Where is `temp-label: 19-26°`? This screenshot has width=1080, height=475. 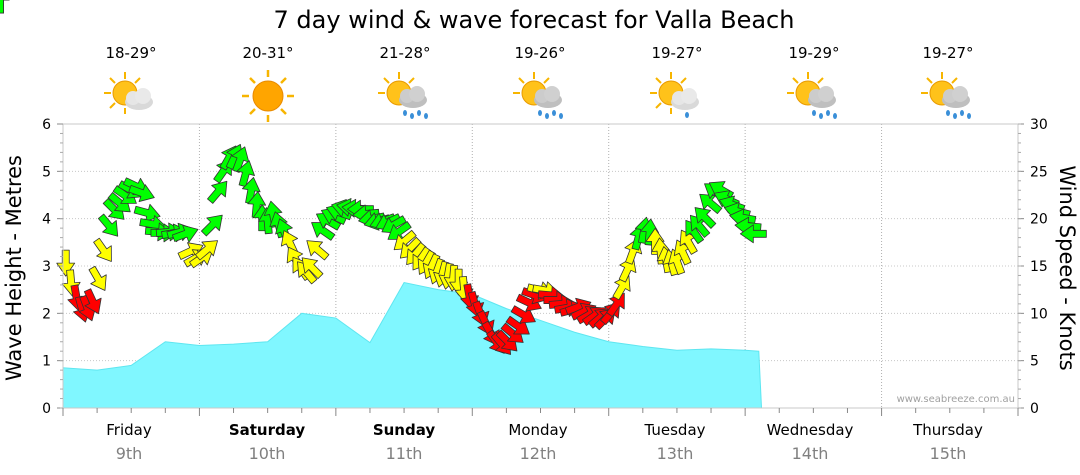 temp-label: 19-26° is located at coordinates (539, 53).